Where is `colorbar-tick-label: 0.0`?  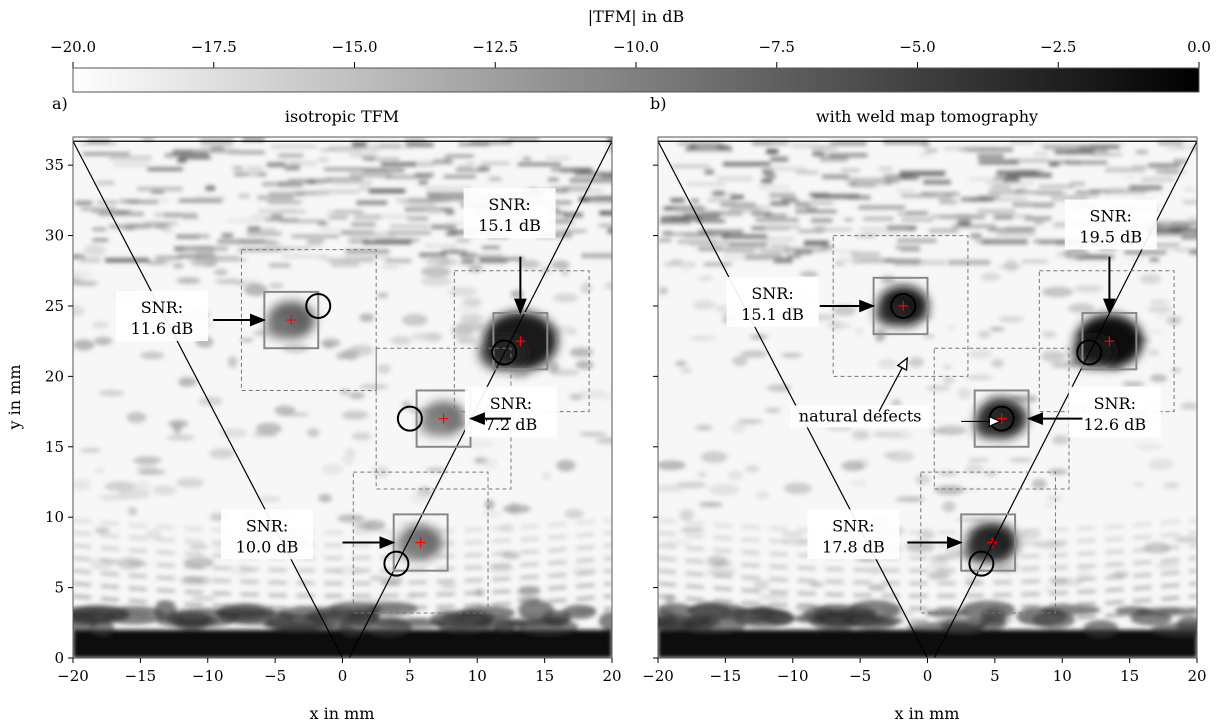 colorbar-tick-label: 0.0 is located at coordinates (1199, 47).